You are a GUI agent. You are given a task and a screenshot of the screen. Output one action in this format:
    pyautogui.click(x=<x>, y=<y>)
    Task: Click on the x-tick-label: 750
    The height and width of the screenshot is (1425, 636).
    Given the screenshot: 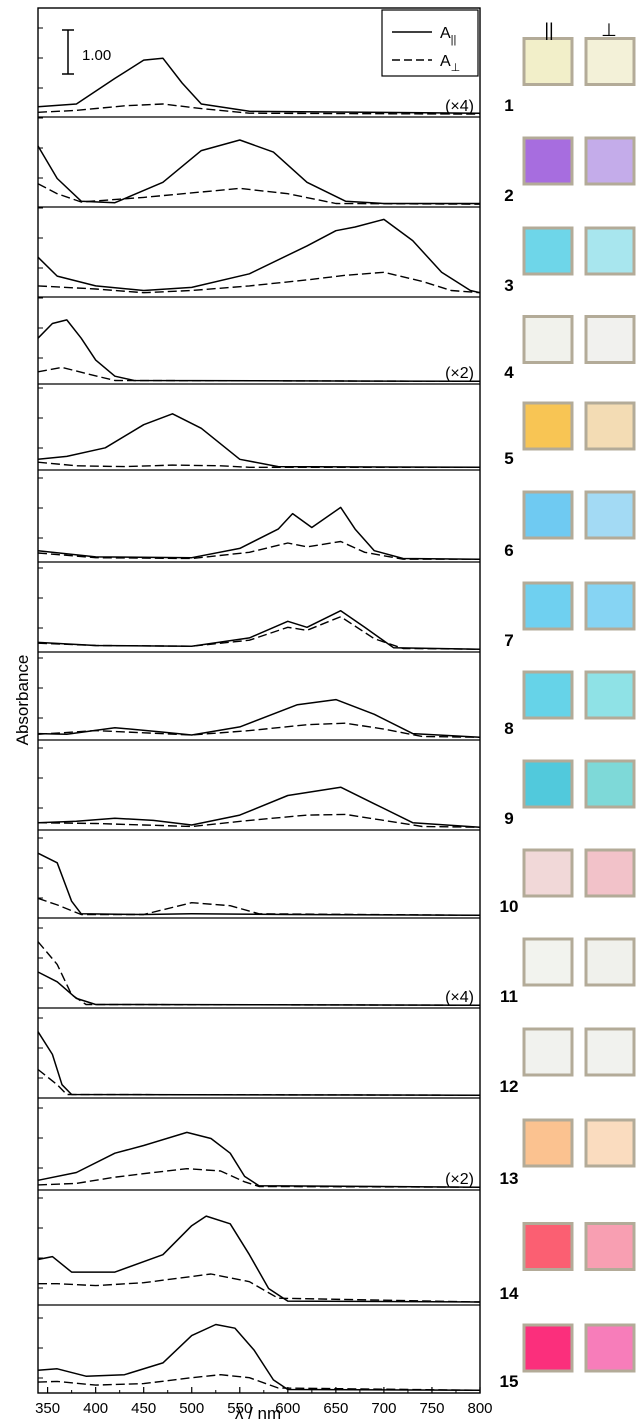 What is the action you would take?
    pyautogui.click(x=431, y=1408)
    